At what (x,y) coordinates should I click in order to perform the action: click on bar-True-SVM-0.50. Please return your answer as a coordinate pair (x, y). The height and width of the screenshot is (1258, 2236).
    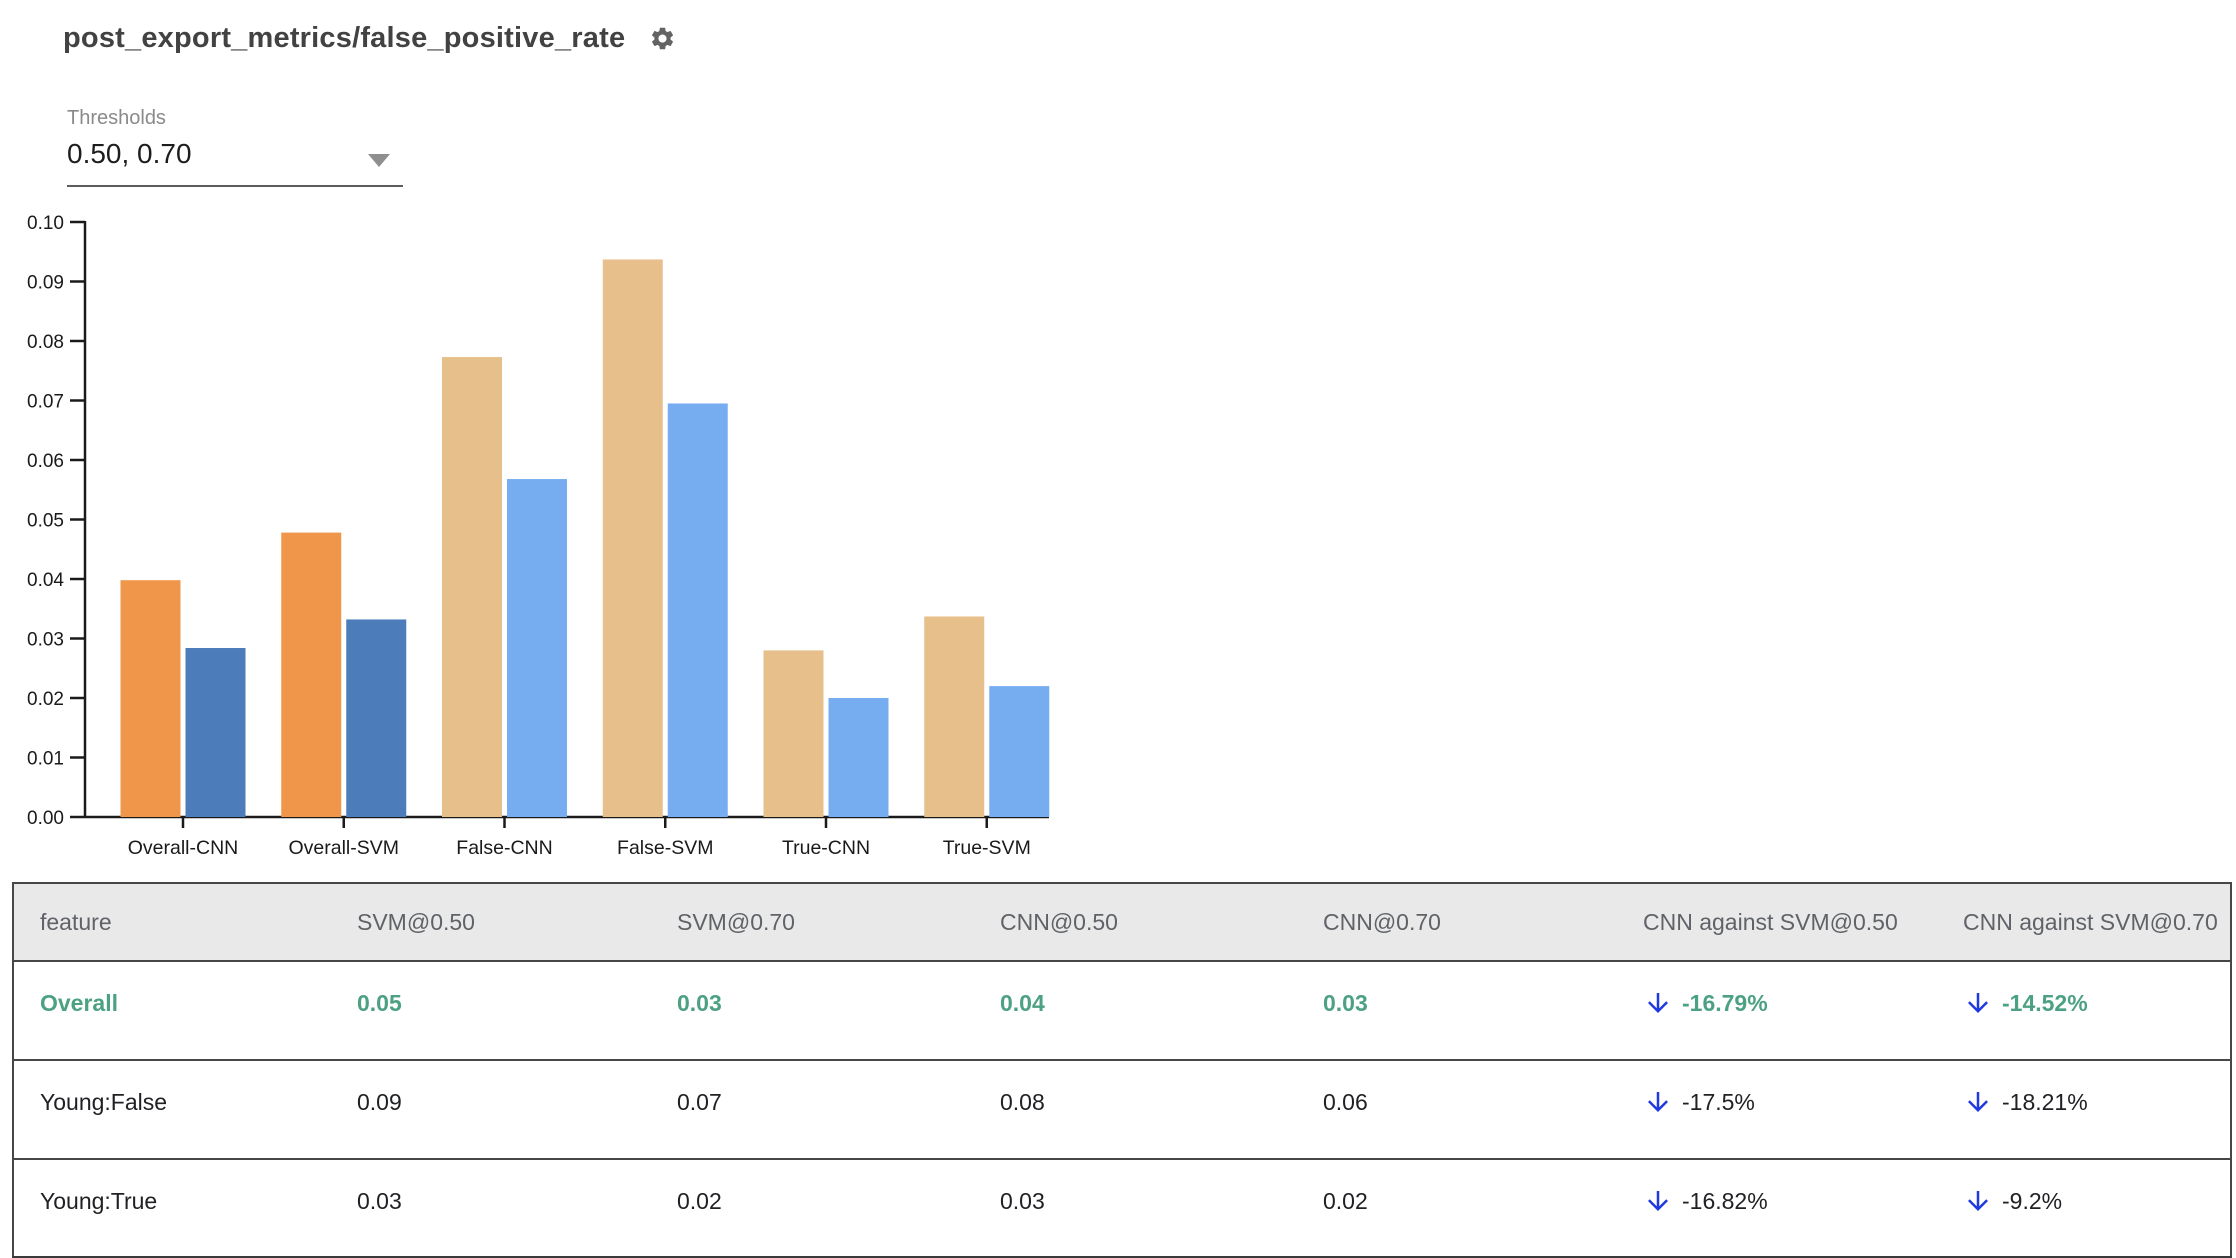
    Looking at the image, I should click on (954, 716).